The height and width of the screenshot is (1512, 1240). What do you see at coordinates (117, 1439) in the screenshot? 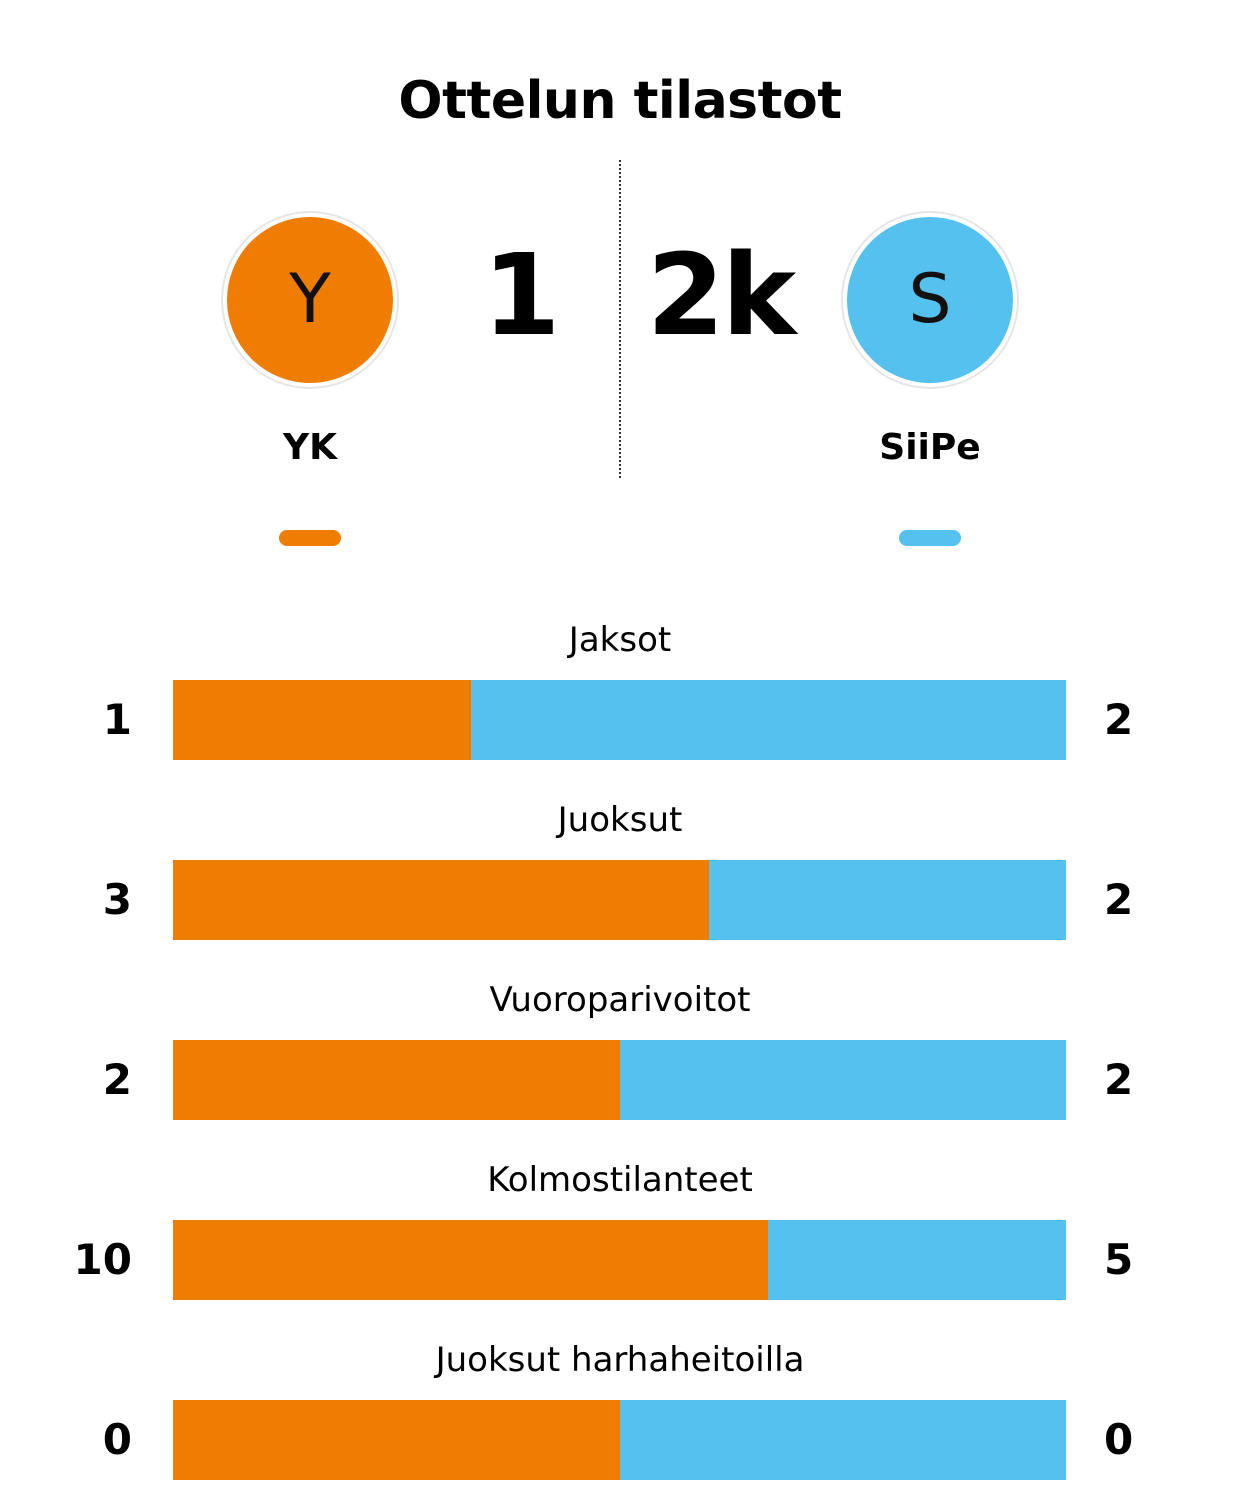
I see `stat-home-value: 0` at bounding box center [117, 1439].